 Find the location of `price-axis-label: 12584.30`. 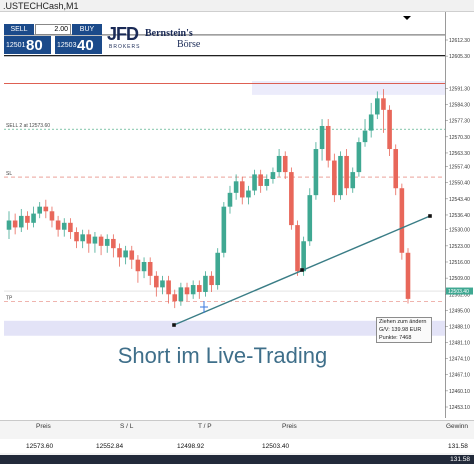

price-axis-label: 12584.30 is located at coordinates (459, 106).